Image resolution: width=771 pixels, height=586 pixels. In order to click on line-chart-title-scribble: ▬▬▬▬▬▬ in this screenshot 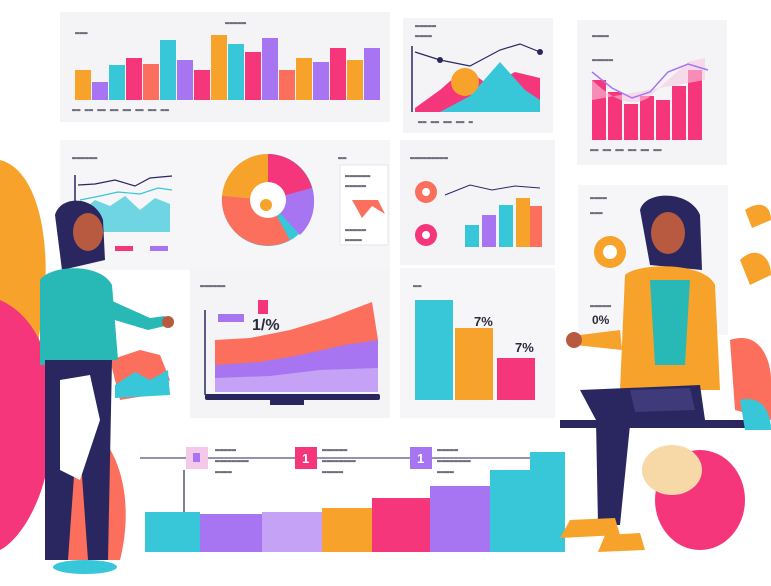, I will do `click(85, 158)`.